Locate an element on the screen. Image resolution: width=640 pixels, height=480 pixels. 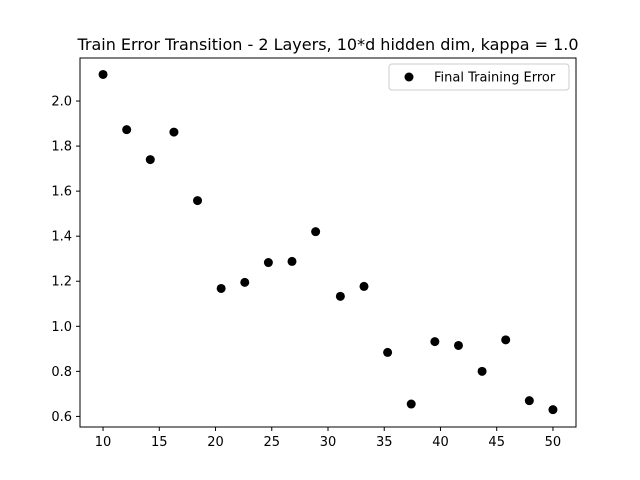
y-tick-label: 1.2 is located at coordinates (61, 282).